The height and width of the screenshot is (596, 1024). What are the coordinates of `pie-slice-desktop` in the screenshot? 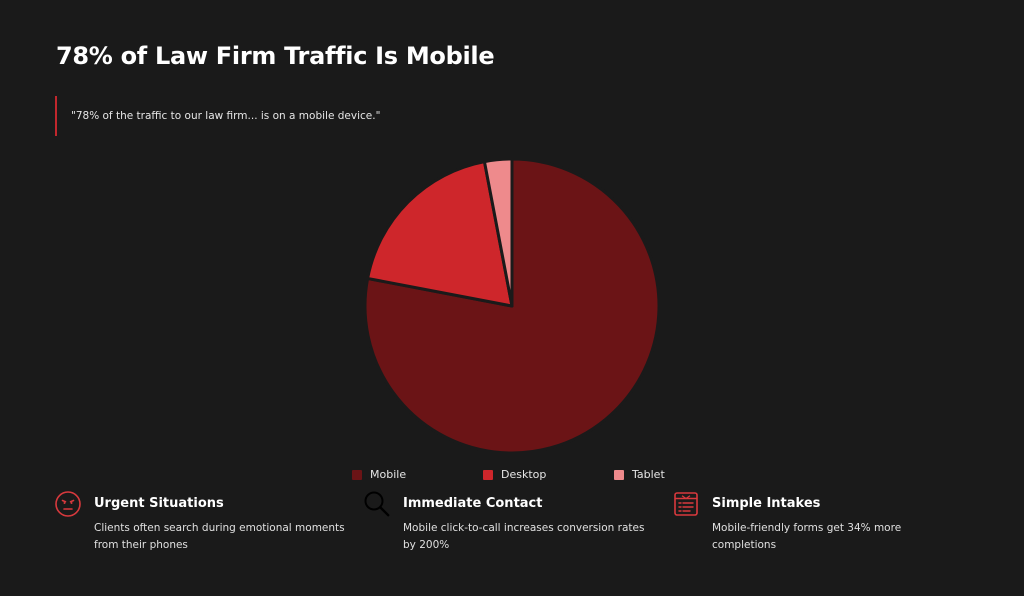 It's located at (440, 234).